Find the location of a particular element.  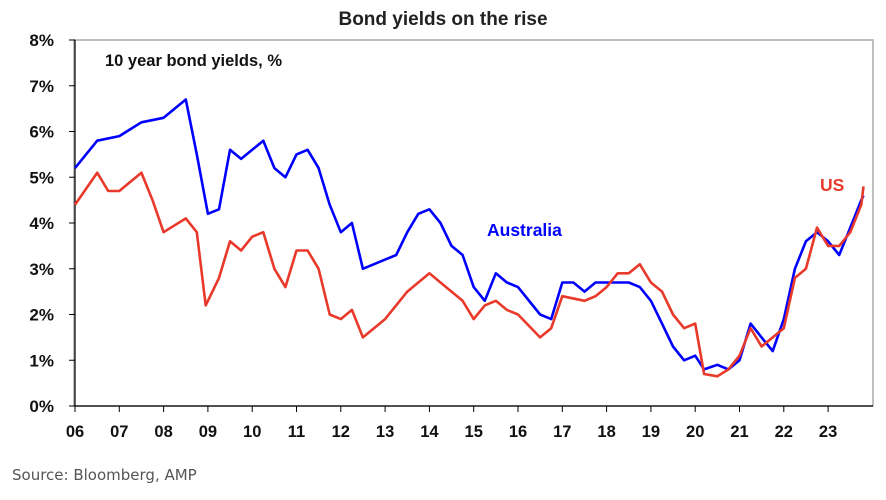

y-tick-label: 7% is located at coordinates (41, 86).